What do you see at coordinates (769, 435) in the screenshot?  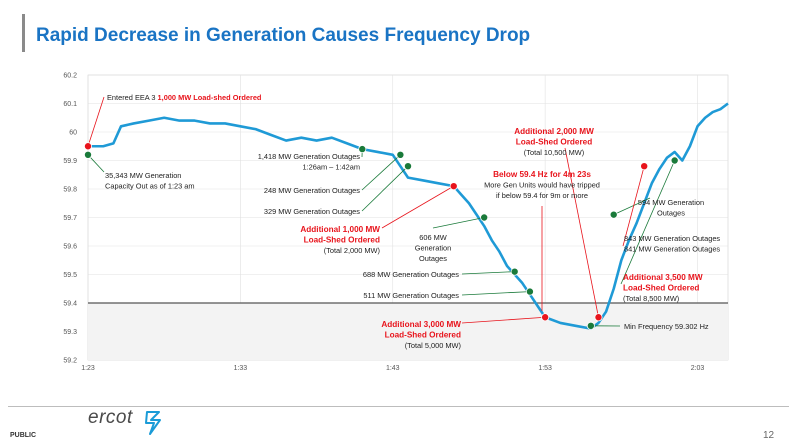 I see `page-number: 12` at bounding box center [769, 435].